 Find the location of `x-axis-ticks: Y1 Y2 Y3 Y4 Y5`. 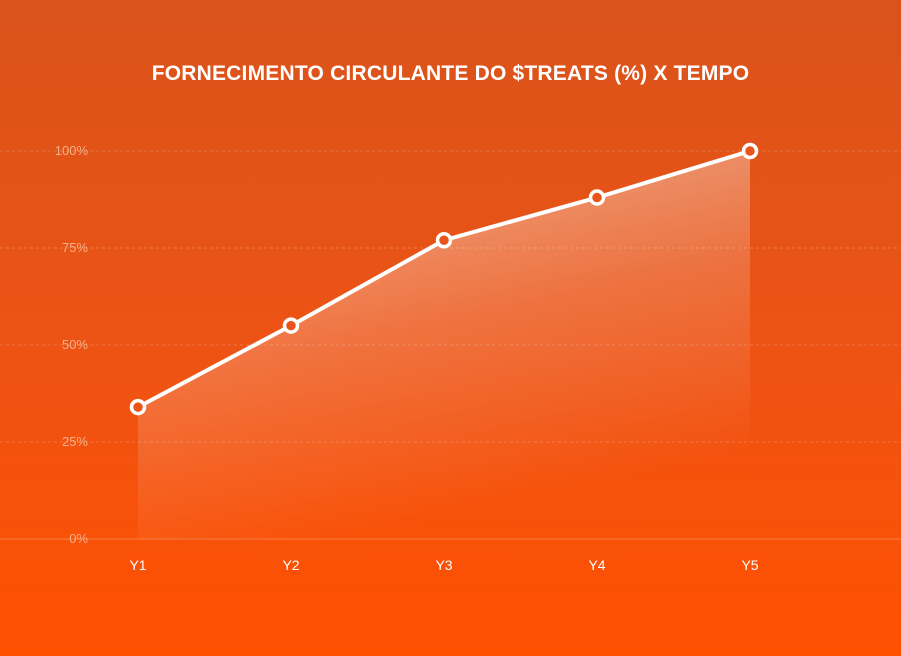

x-axis-ticks: Y1 Y2 Y3 Y4 Y5 is located at coordinates (443, 565).